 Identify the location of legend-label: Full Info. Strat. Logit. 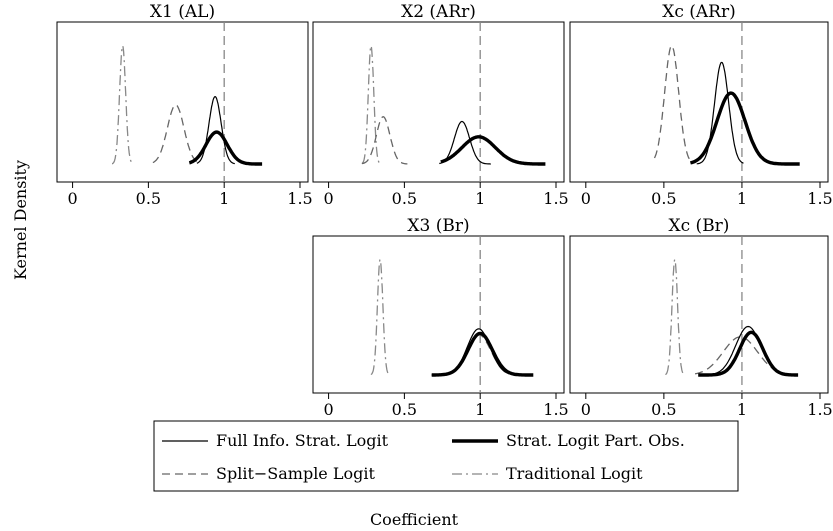
(302, 440).